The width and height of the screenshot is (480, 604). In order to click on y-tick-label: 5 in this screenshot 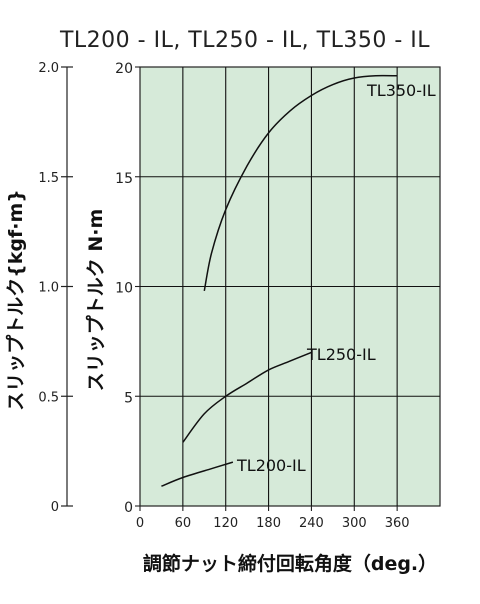, I will do `click(128, 398)`.